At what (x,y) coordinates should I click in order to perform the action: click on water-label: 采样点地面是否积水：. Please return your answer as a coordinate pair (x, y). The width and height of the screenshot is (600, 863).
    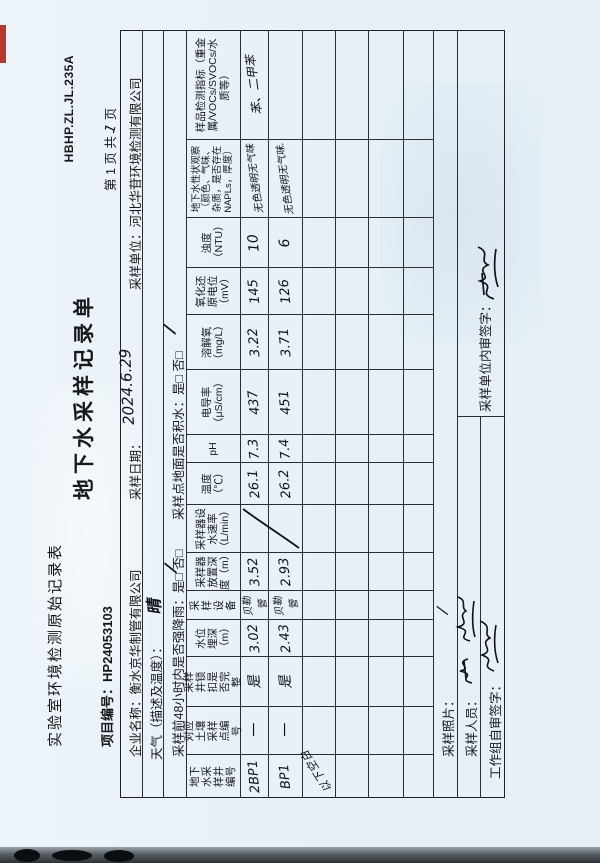
    Looking at the image, I should click on (179, 457).